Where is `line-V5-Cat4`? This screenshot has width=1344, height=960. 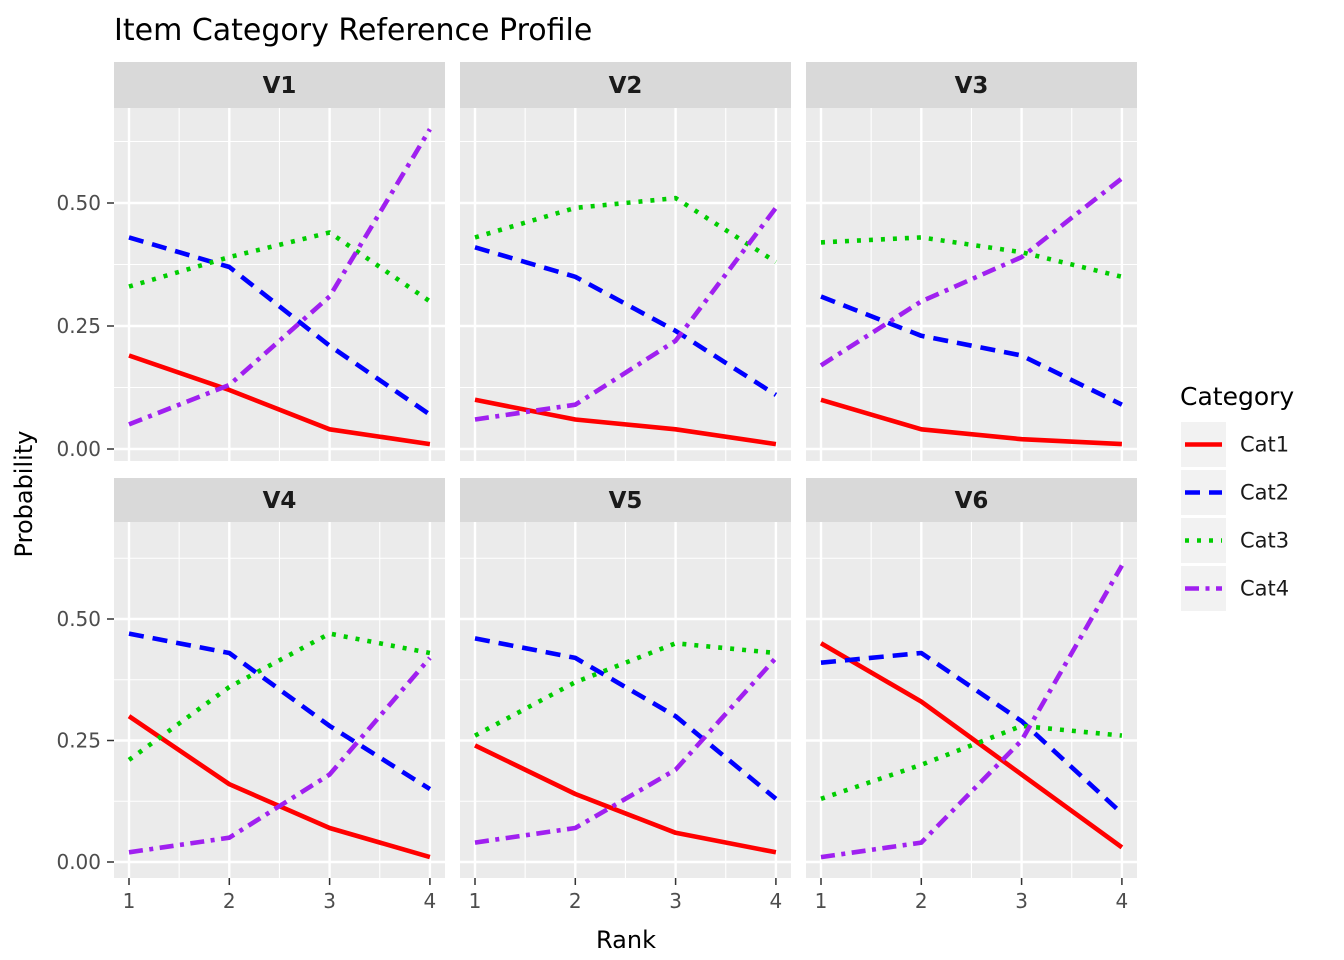
line-V5-Cat4 is located at coordinates (626, 750).